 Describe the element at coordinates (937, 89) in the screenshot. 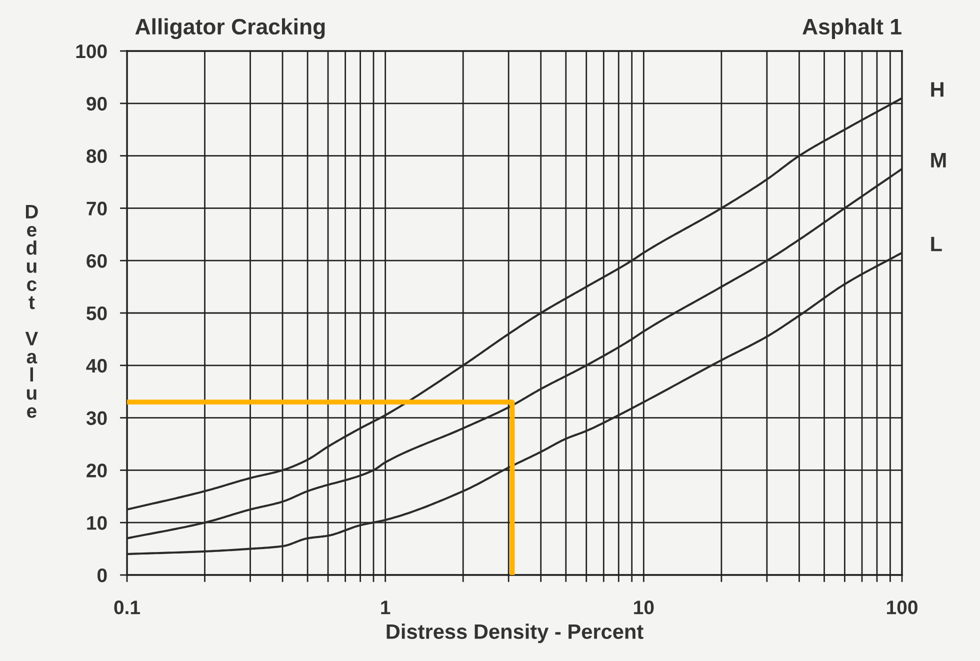

I see `series-label: H` at that location.